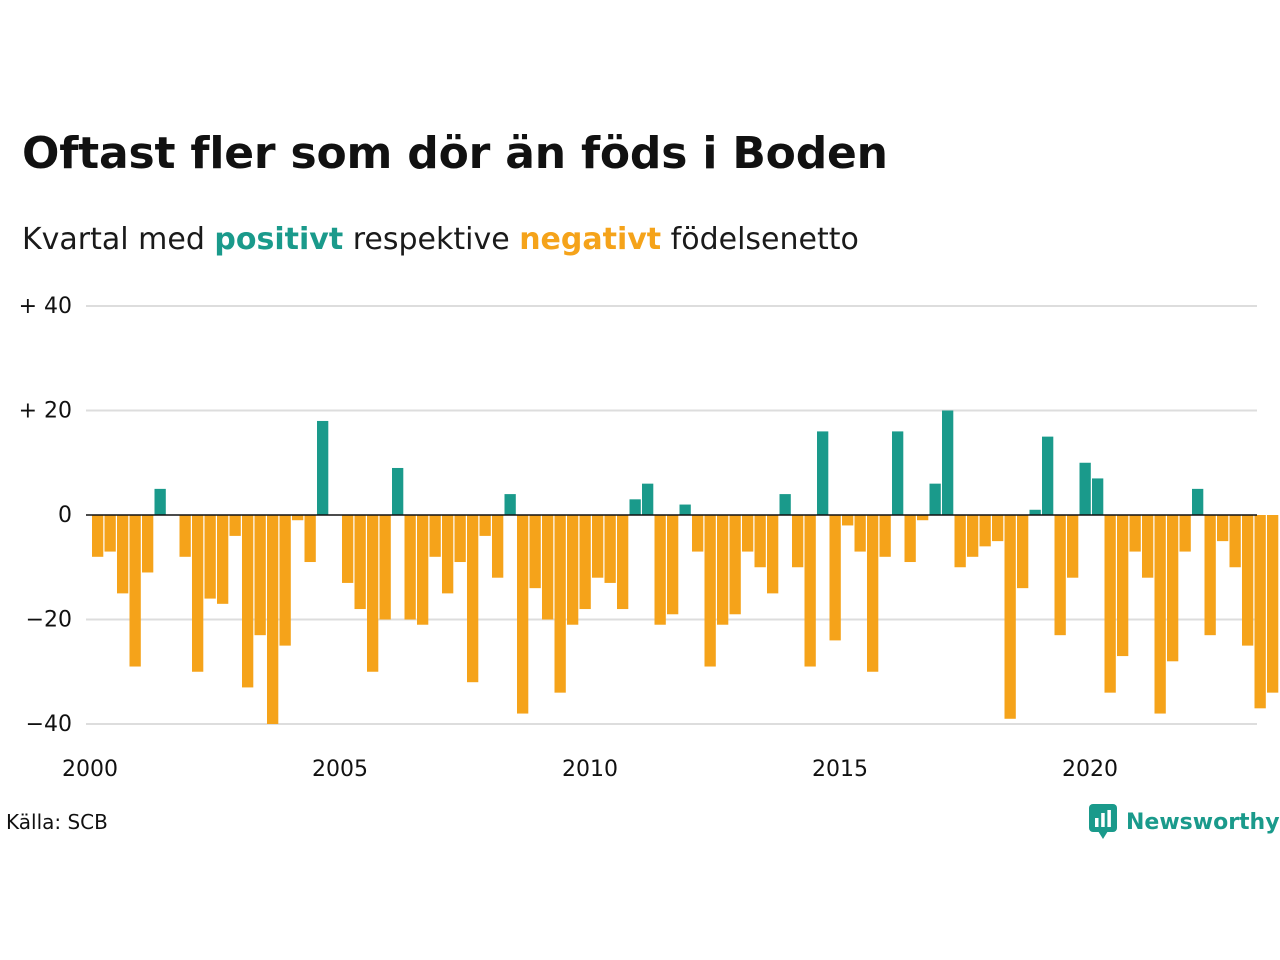 The height and width of the screenshot is (960, 1280). I want to click on bar-2008-k1: 2008 K1: -12, so click(498, 546).